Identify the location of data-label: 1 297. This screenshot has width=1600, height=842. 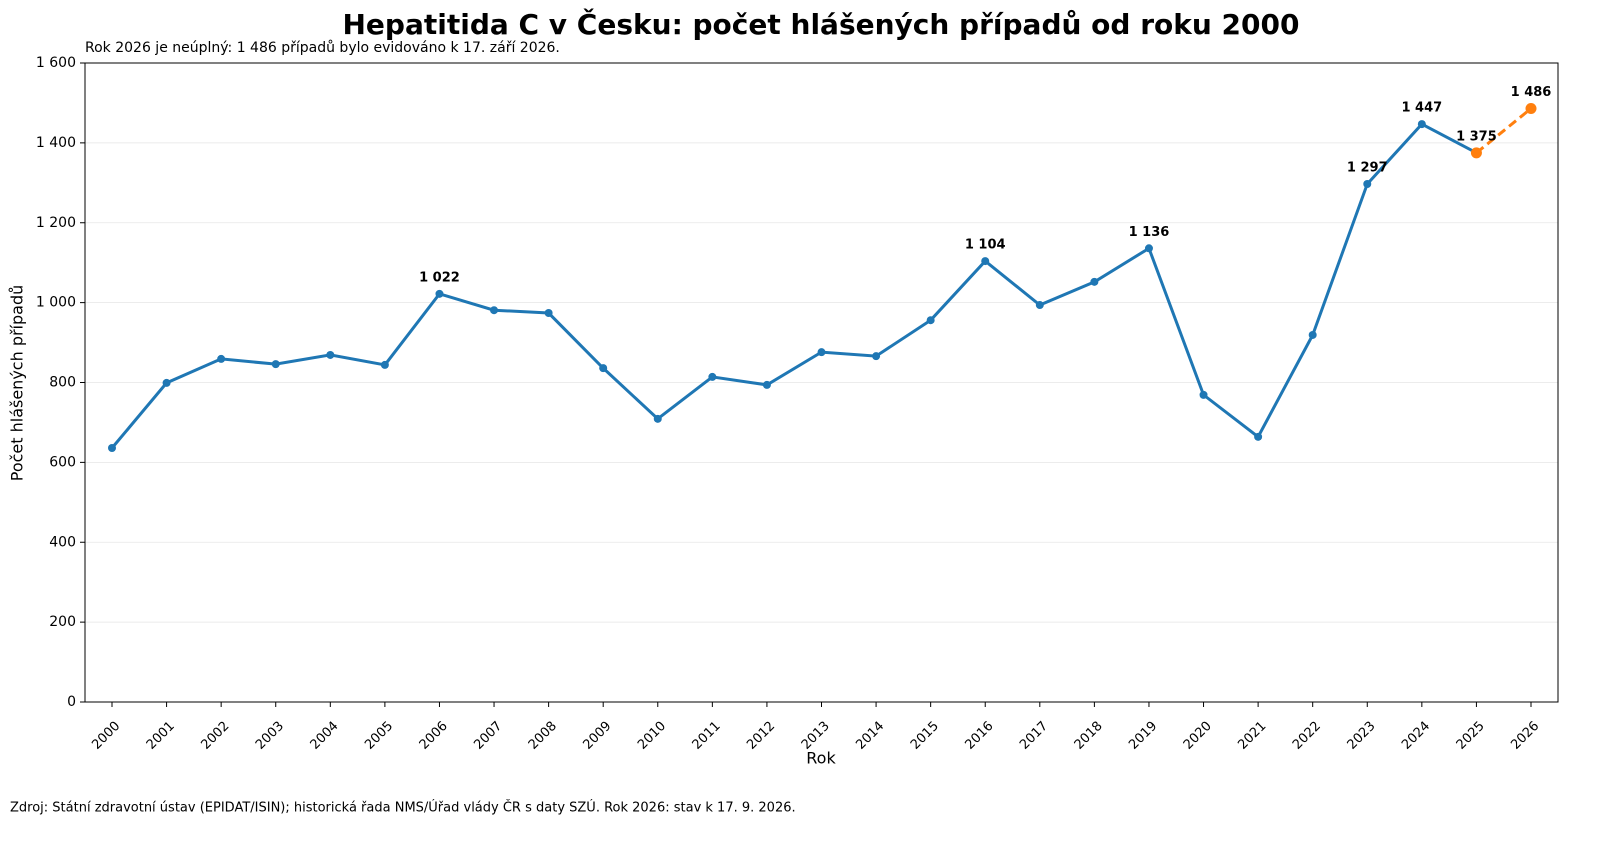
(1367, 168).